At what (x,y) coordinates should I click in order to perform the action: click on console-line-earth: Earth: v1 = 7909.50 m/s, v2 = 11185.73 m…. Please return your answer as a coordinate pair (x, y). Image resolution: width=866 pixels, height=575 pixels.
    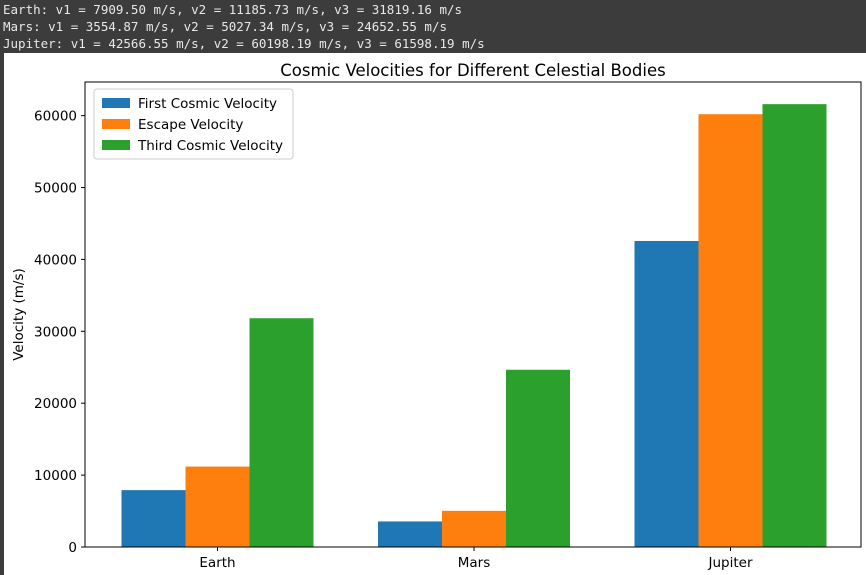
    Looking at the image, I should click on (233, 9).